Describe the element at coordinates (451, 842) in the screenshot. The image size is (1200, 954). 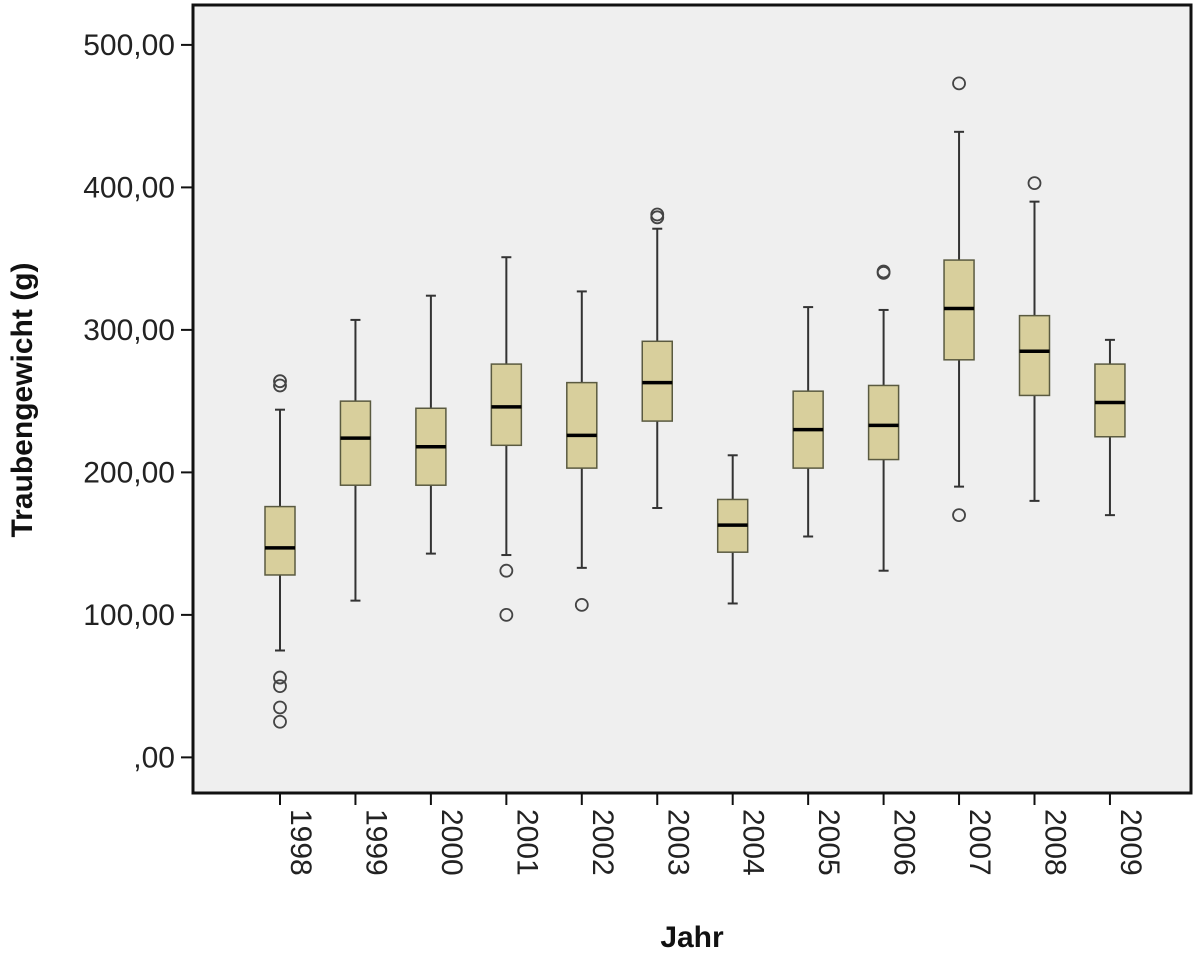
I see `x-tick-label: 2000` at that location.